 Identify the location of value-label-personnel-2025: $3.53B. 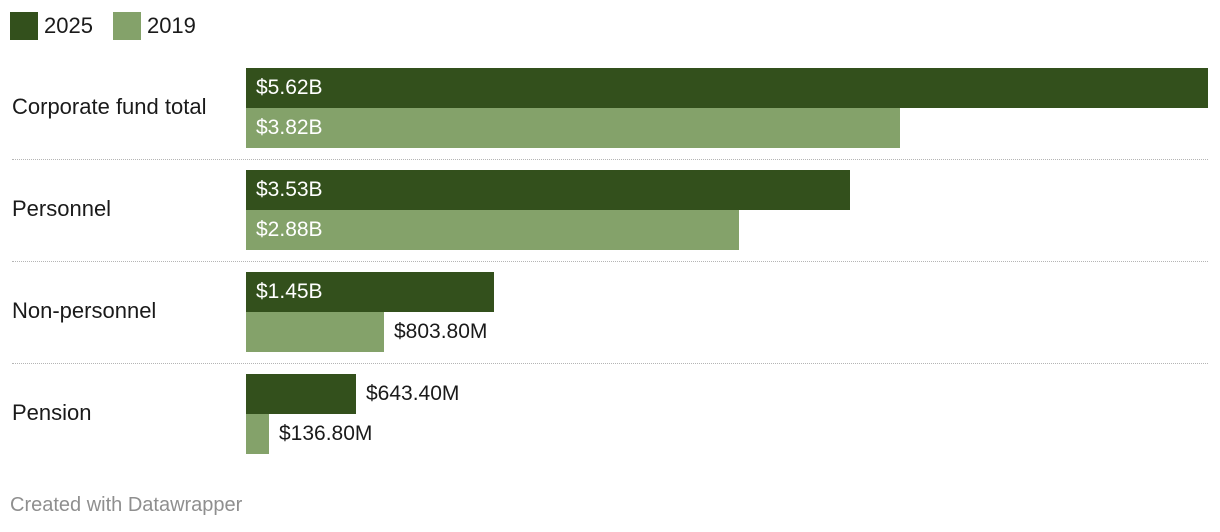
(289, 189).